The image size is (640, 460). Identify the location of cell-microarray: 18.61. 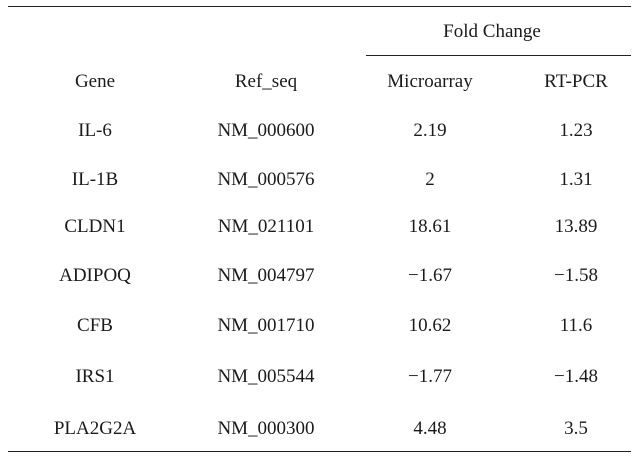
(430, 226).